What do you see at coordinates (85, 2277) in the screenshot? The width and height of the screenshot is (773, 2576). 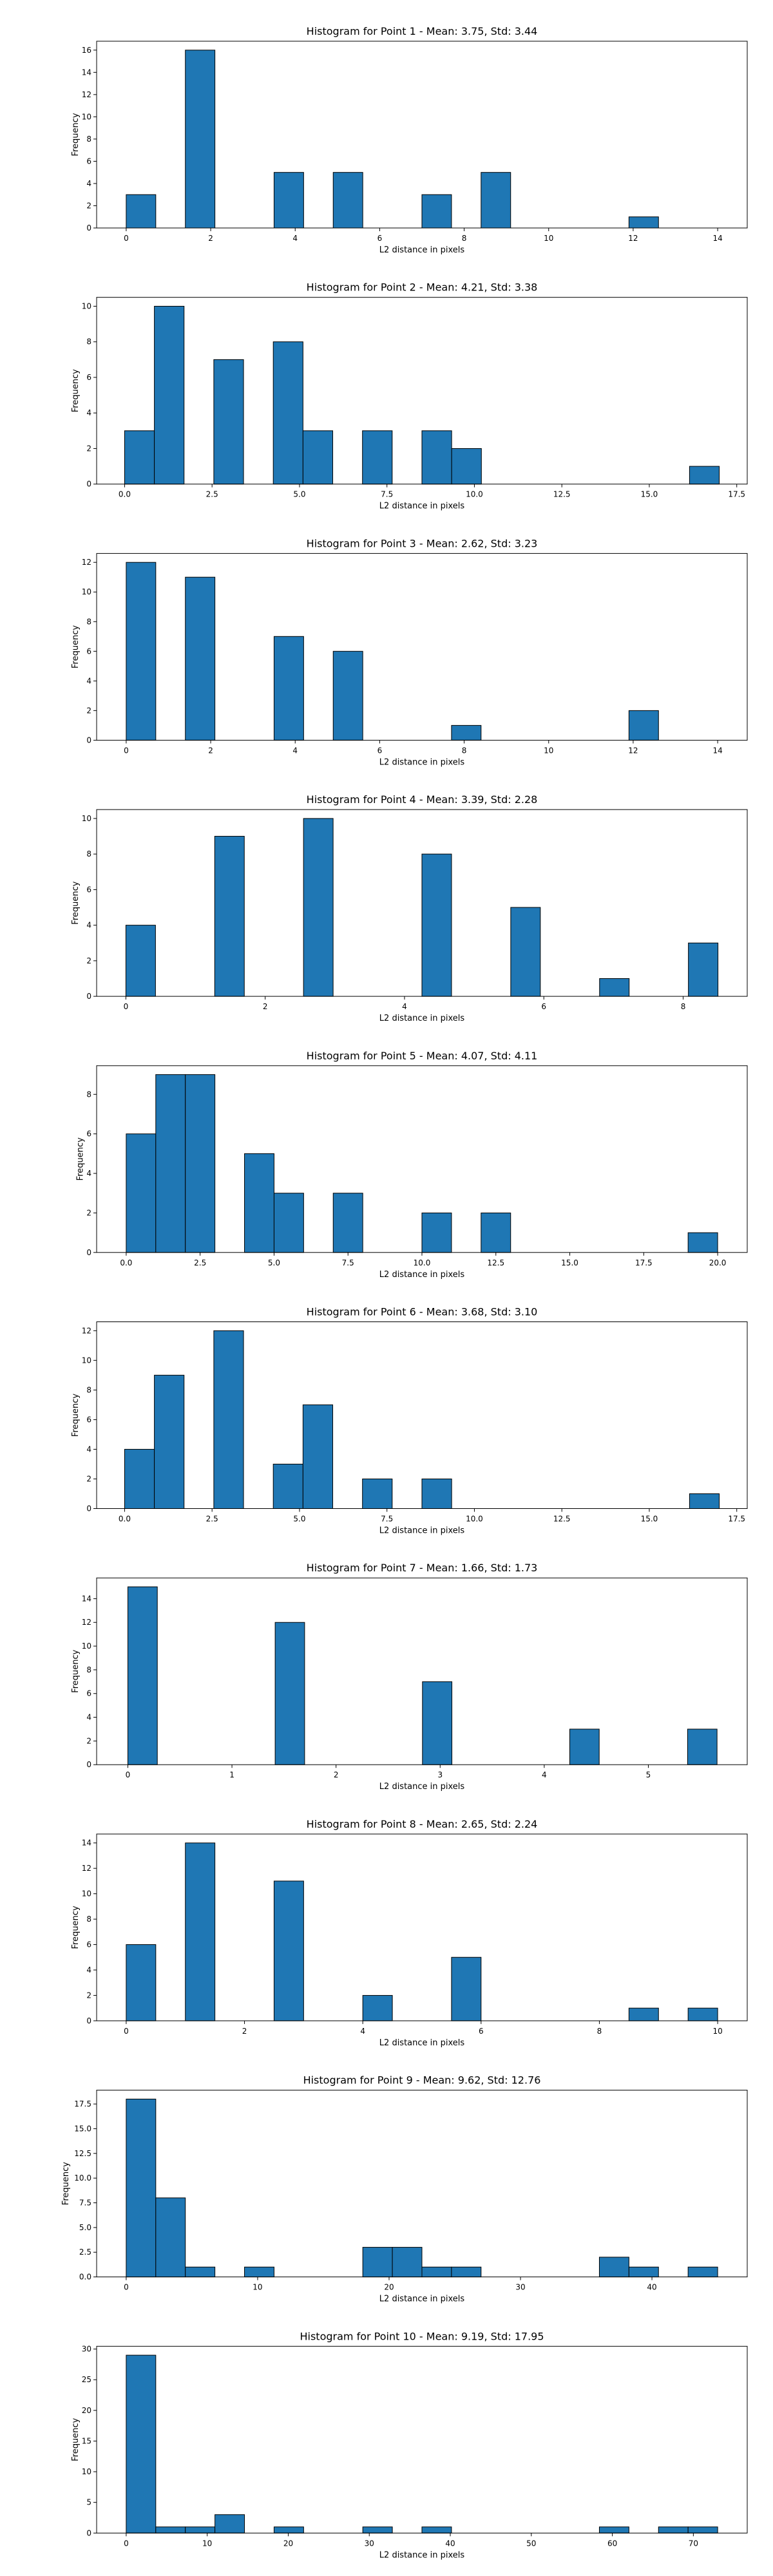 I see `y-tick-label: 0.0` at bounding box center [85, 2277].